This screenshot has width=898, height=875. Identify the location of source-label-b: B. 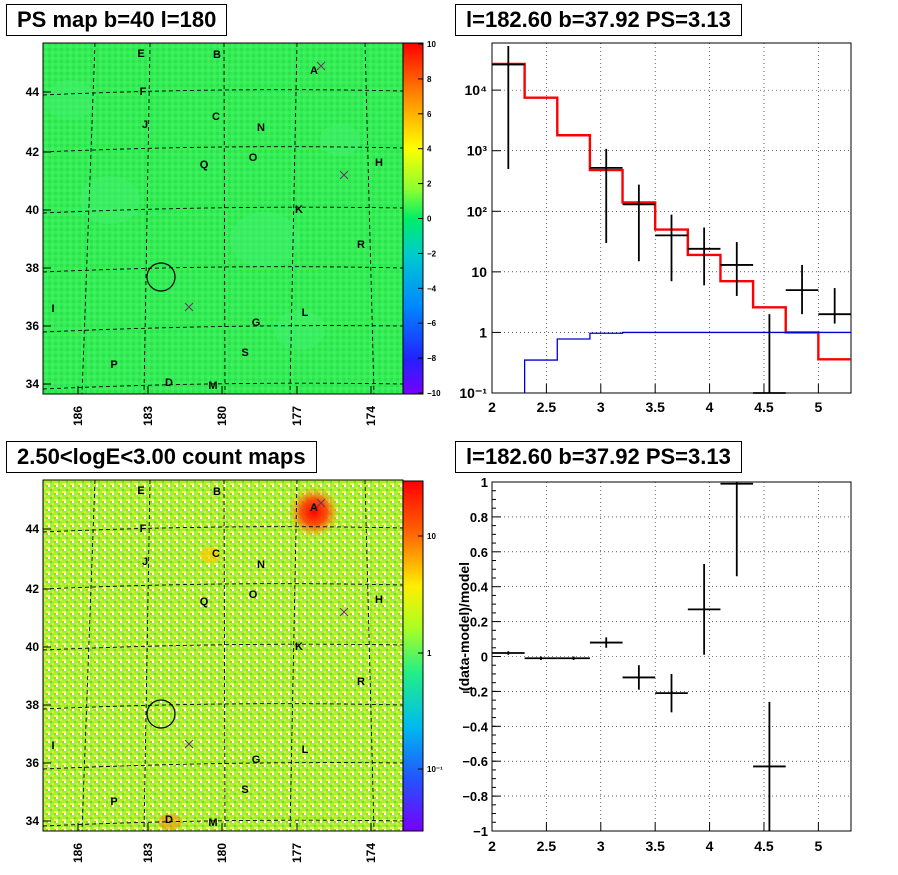
(217, 55).